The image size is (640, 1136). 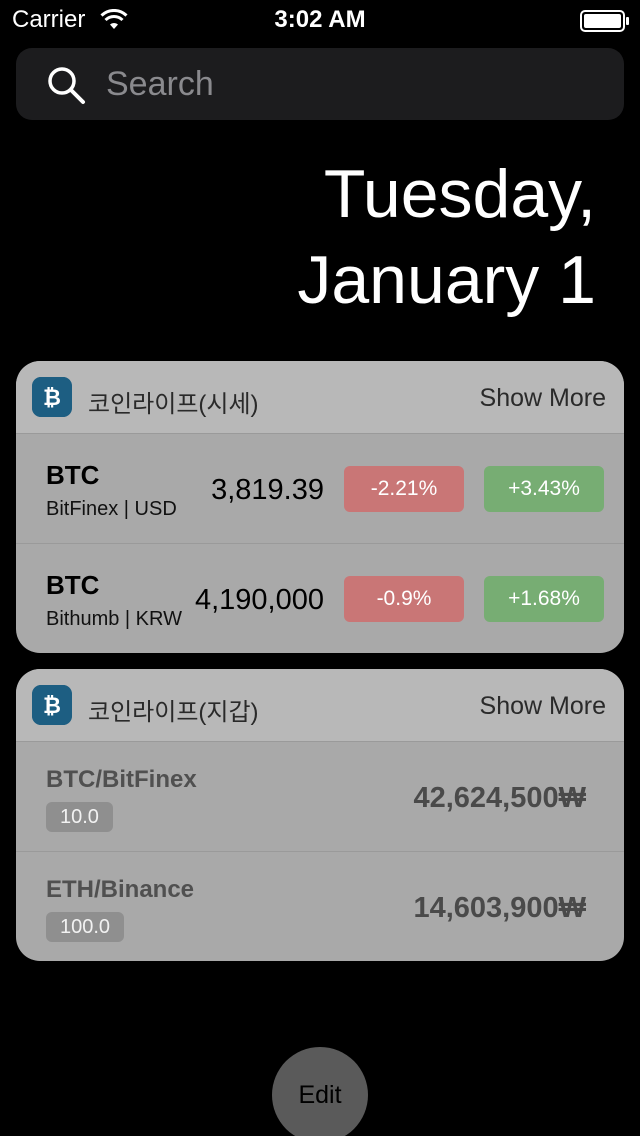 I want to click on price-row: BTC Bithumb | KRW 4,190,000 -0.9% +1.68%, so click(x=320, y=598).